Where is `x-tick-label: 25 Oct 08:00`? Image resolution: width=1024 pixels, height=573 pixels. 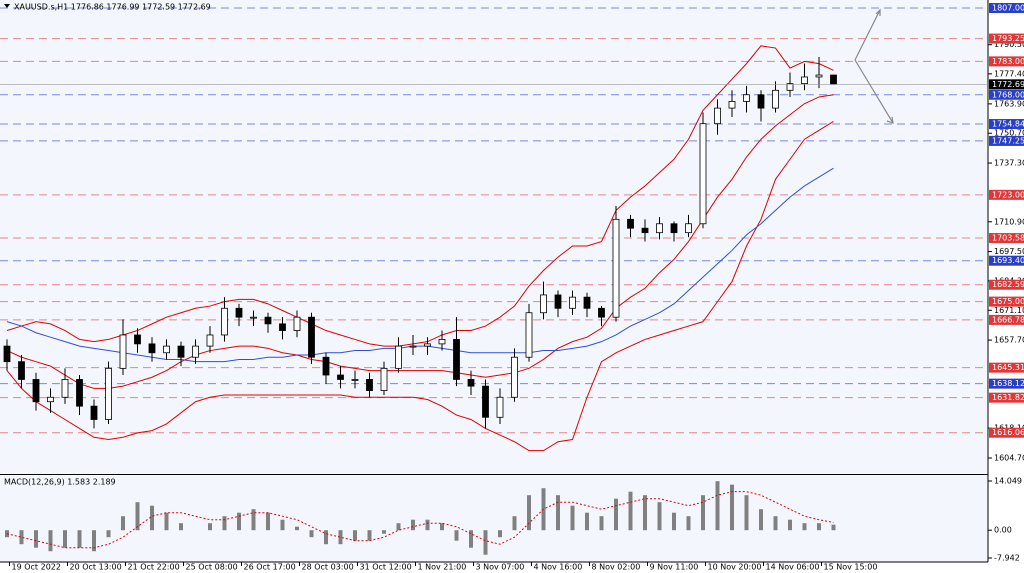 x-tick-label: 25 Oct 08:00 is located at coordinates (212, 567).